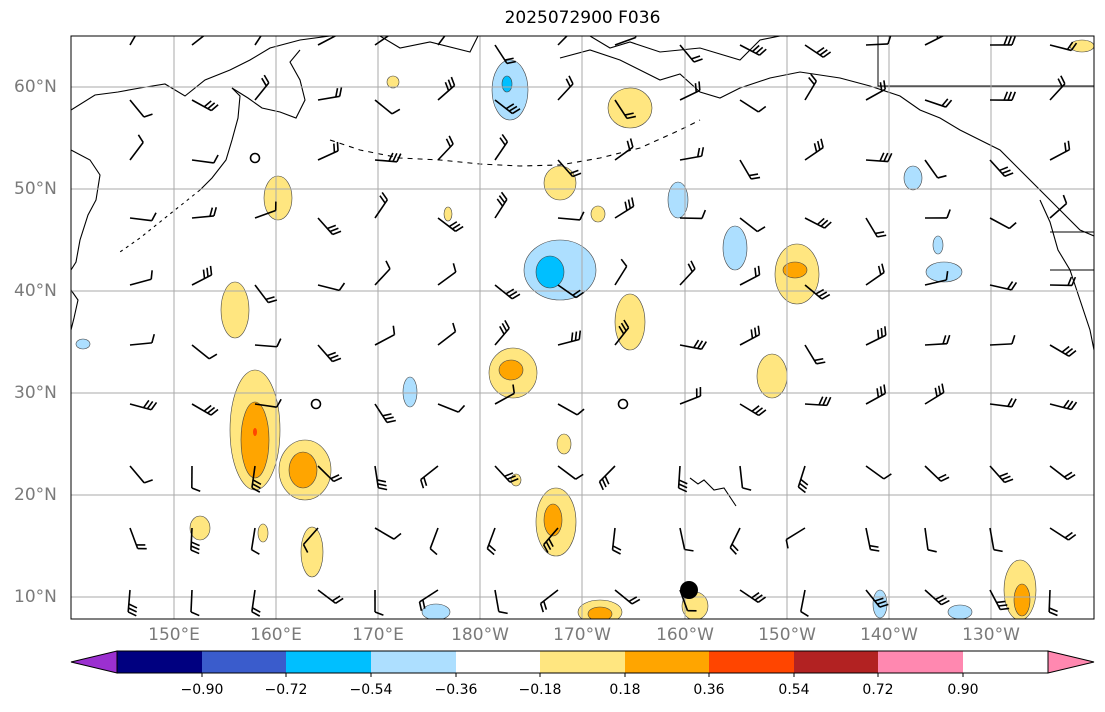 This screenshot has width=1105, height=712. I want to click on colorbar-extend-high, so click(1071, 662).